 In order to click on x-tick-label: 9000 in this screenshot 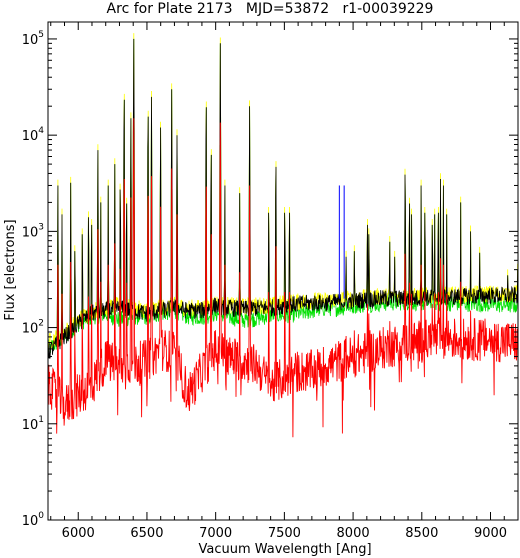, I will do `click(490, 533)`.